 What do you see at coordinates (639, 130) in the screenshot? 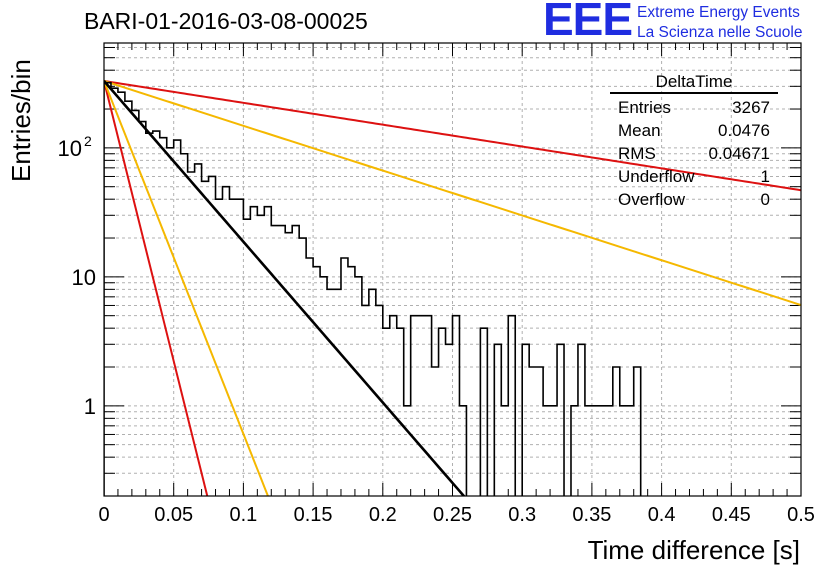
I see `stats-key: Mean` at bounding box center [639, 130].